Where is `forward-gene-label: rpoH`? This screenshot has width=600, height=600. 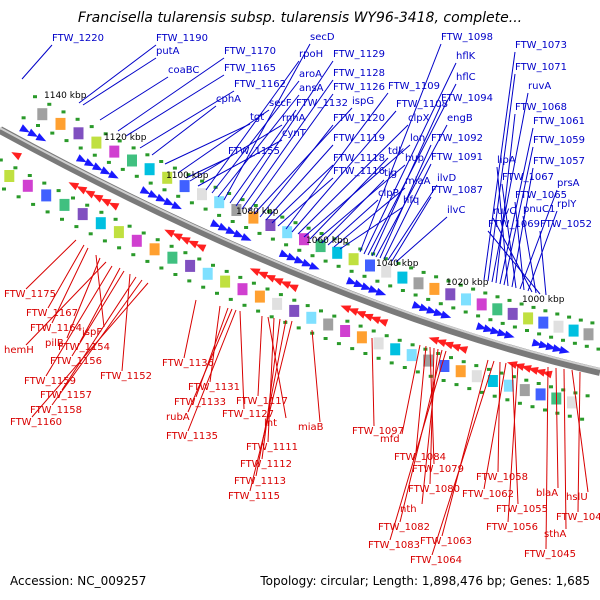 forward-gene-label: rpoH is located at coordinates (311, 54).